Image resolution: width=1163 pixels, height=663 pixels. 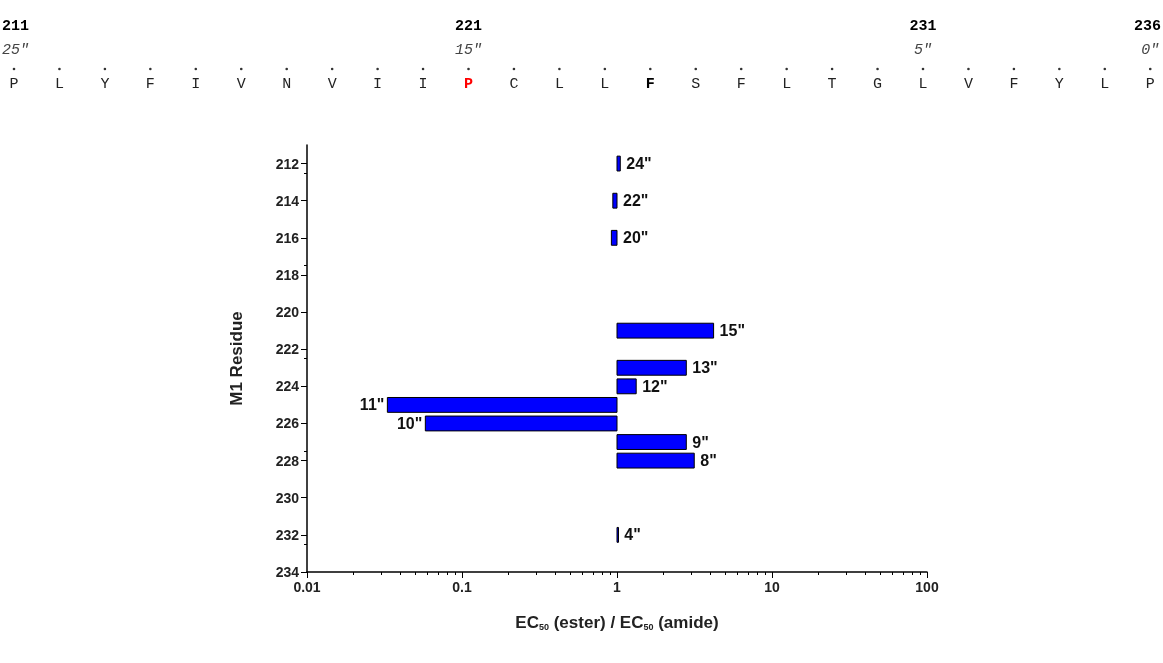 What do you see at coordinates (287, 423) in the screenshot?
I see `y-tick-label: 226` at bounding box center [287, 423].